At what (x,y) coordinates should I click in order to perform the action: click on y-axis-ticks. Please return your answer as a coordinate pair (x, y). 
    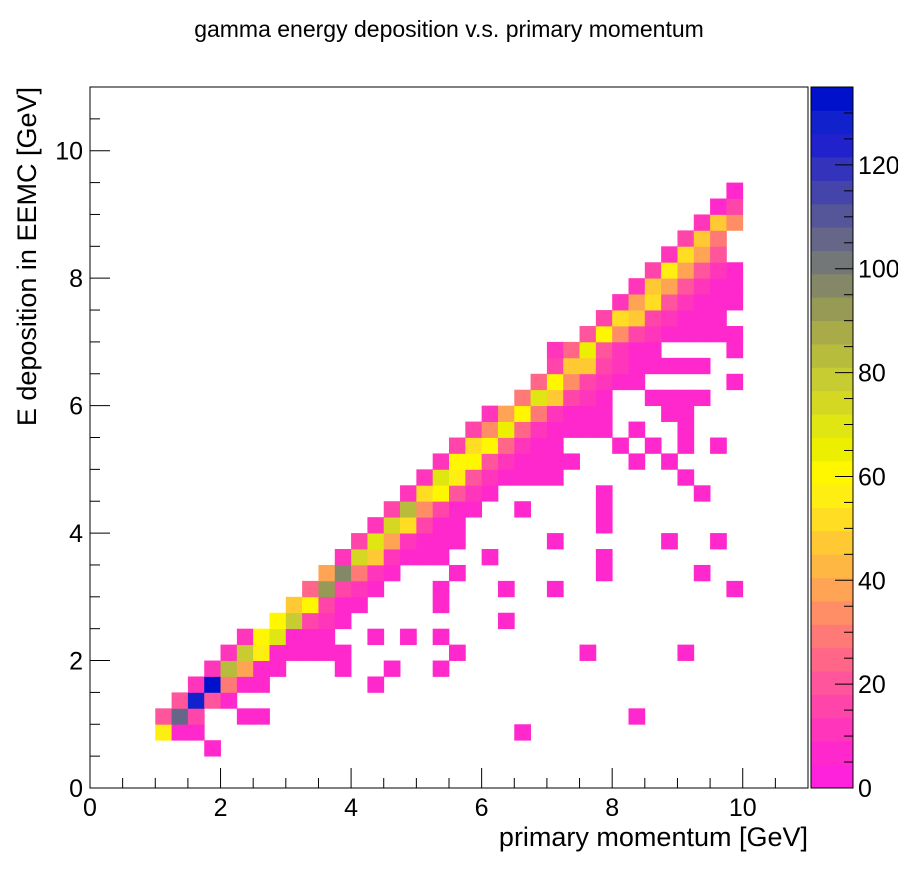
    Looking at the image, I should click on (100, 437).